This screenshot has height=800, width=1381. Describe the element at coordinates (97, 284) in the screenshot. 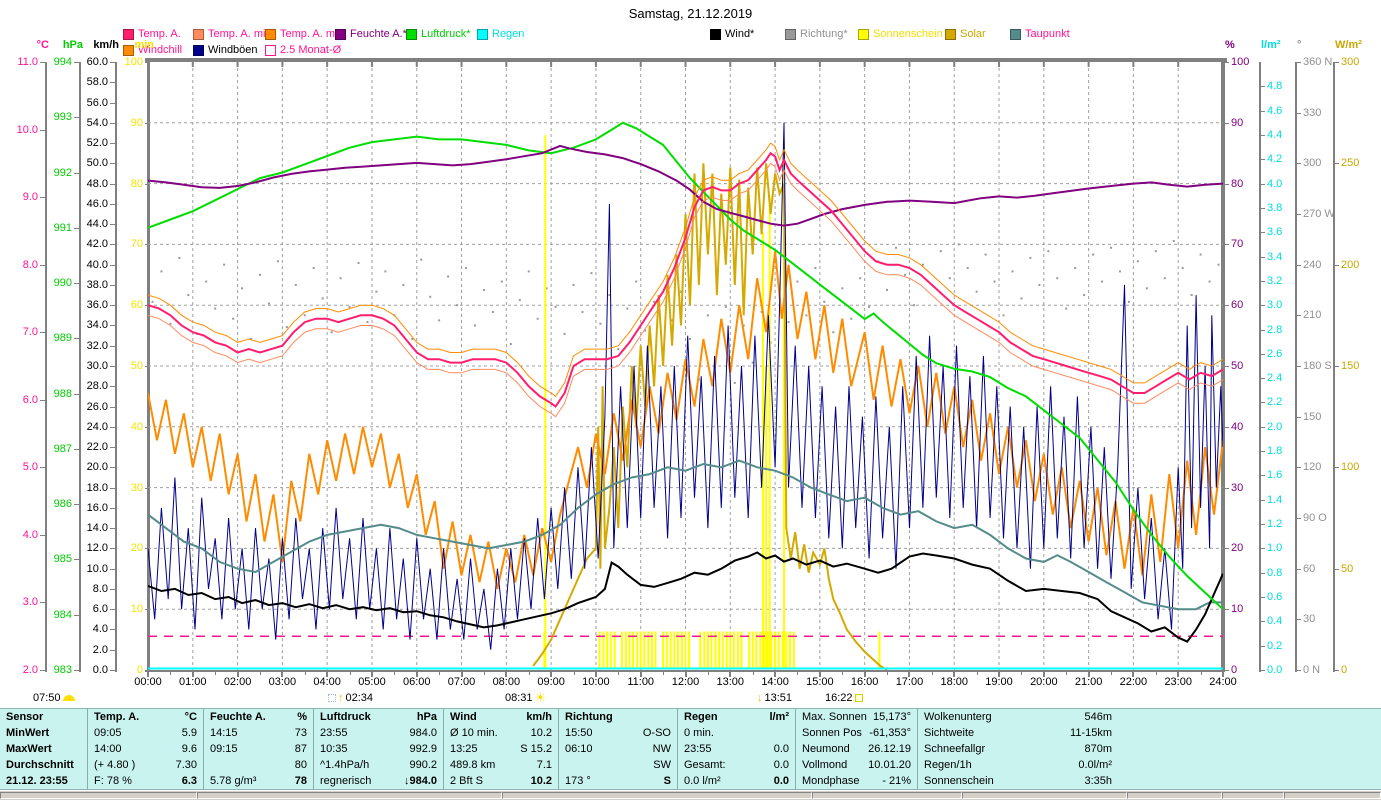

I see `axis-tick-label: 38.0` at that location.